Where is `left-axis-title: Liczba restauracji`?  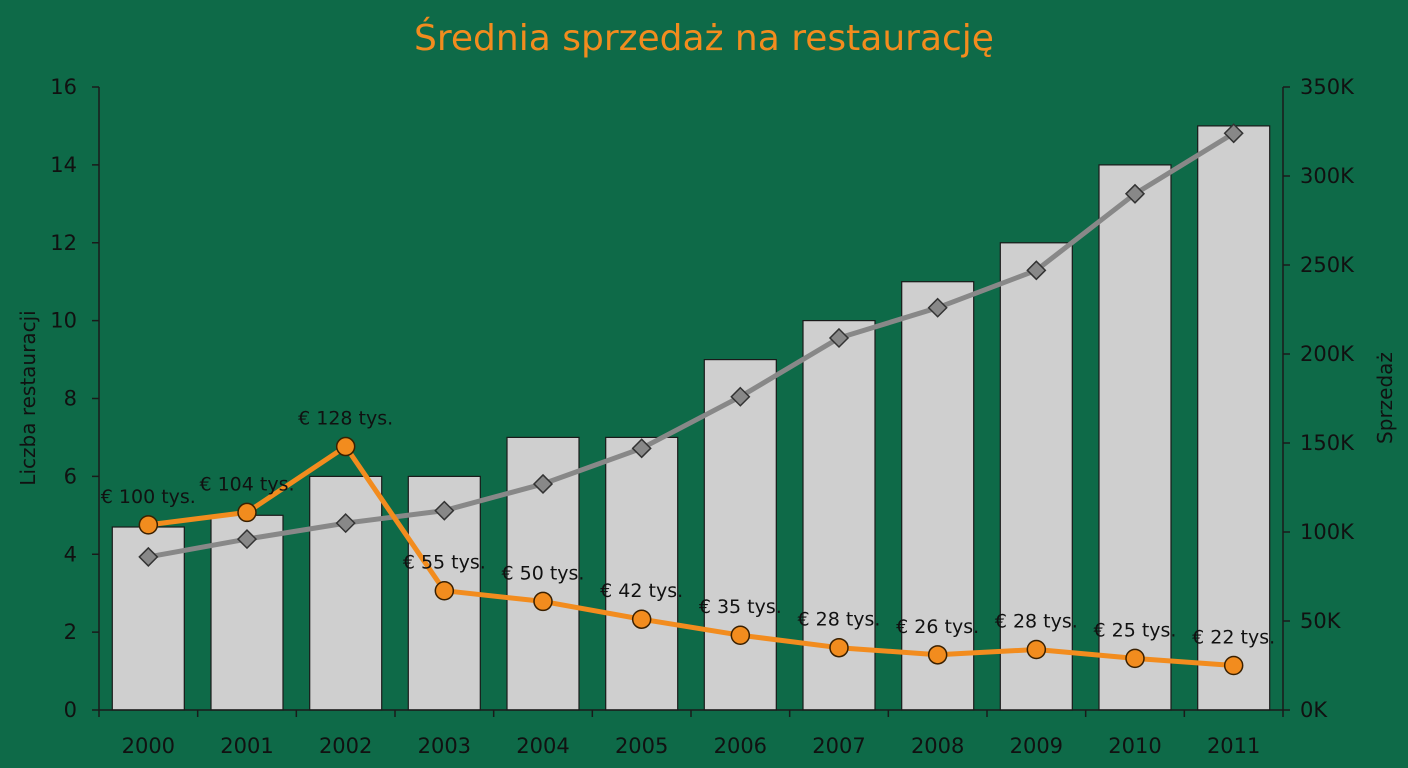 left-axis-title: Liczba restauracji is located at coordinates (28, 397).